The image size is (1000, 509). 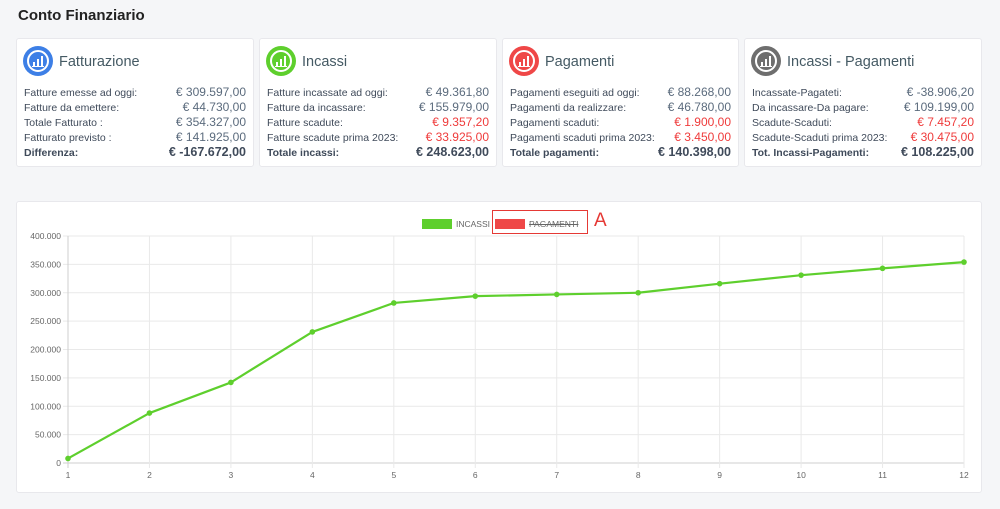 What do you see at coordinates (792, 123) in the screenshot?
I see `row-label: Scadute-Scaduti:` at bounding box center [792, 123].